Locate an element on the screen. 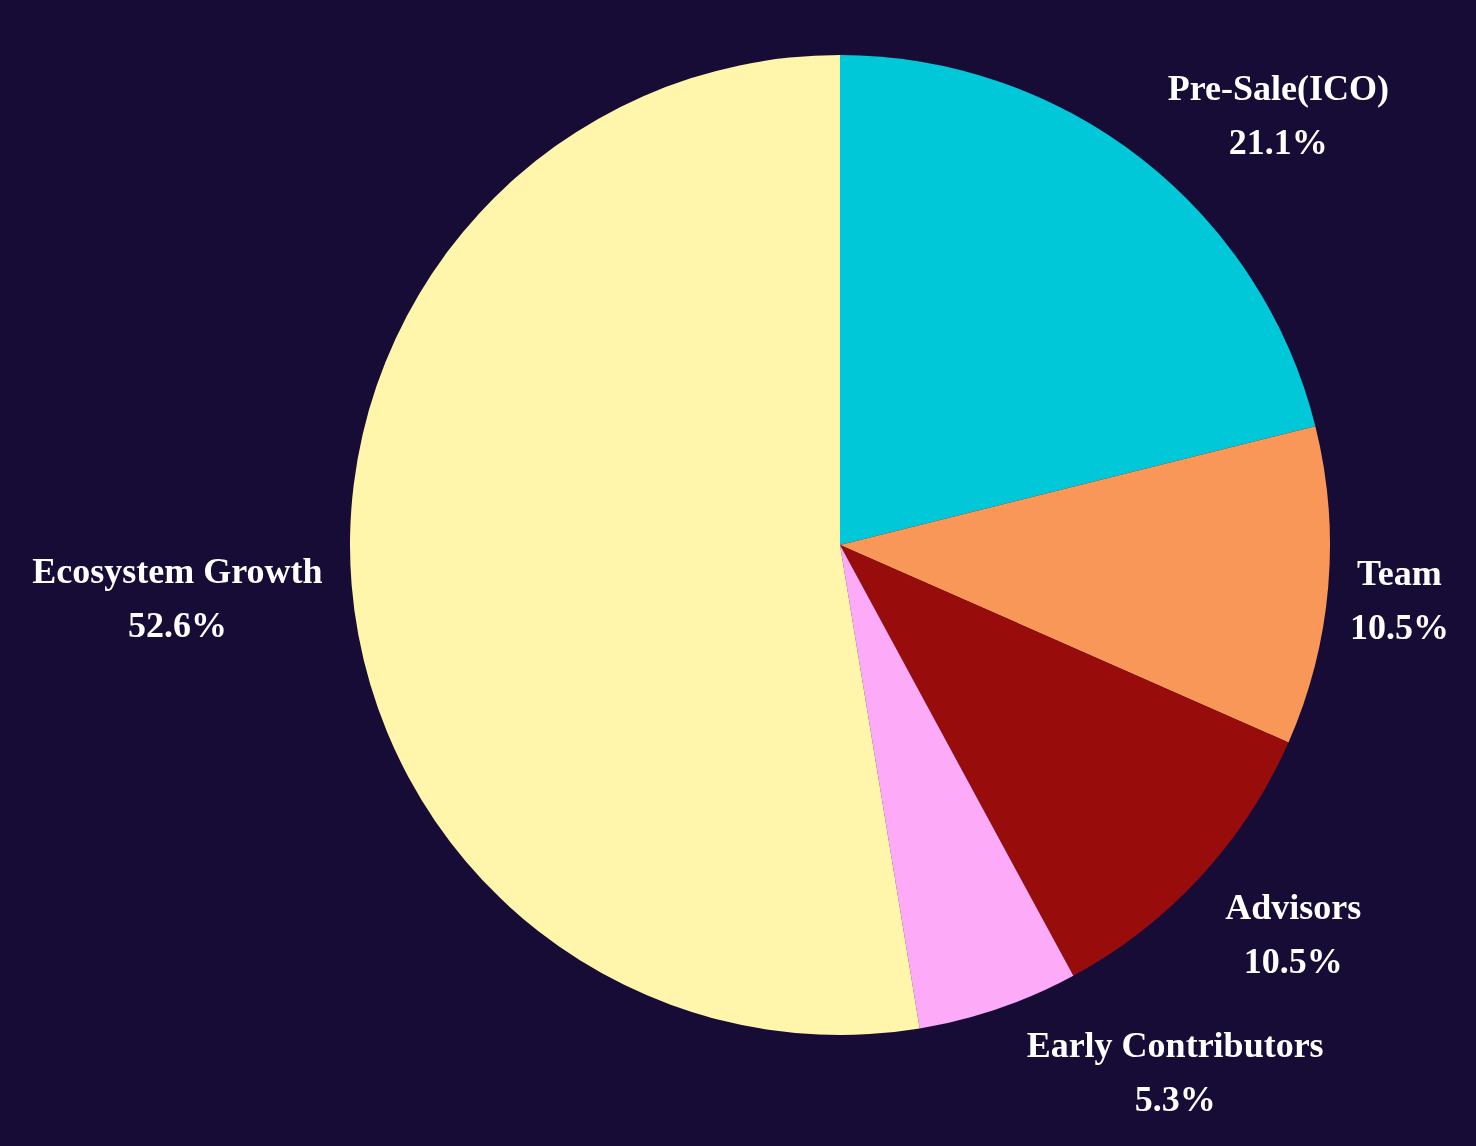 The width and height of the screenshot is (1476, 1146). slice-label: Advisors is located at coordinates (1293, 906).